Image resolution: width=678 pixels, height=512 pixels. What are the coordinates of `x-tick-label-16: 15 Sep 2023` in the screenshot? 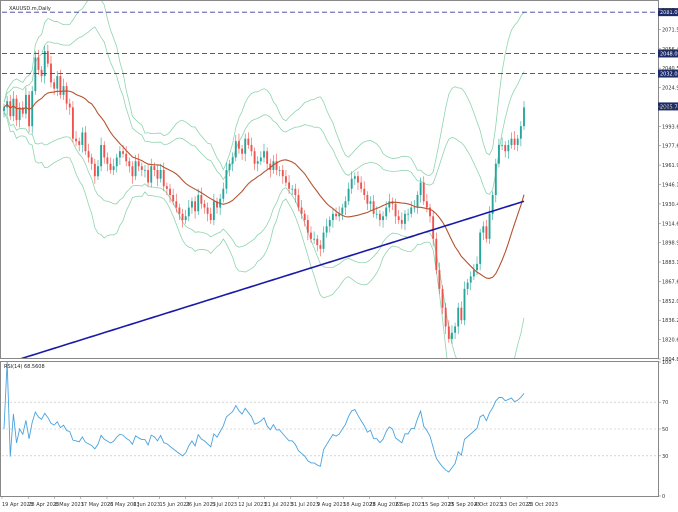 It's located at (438, 505).